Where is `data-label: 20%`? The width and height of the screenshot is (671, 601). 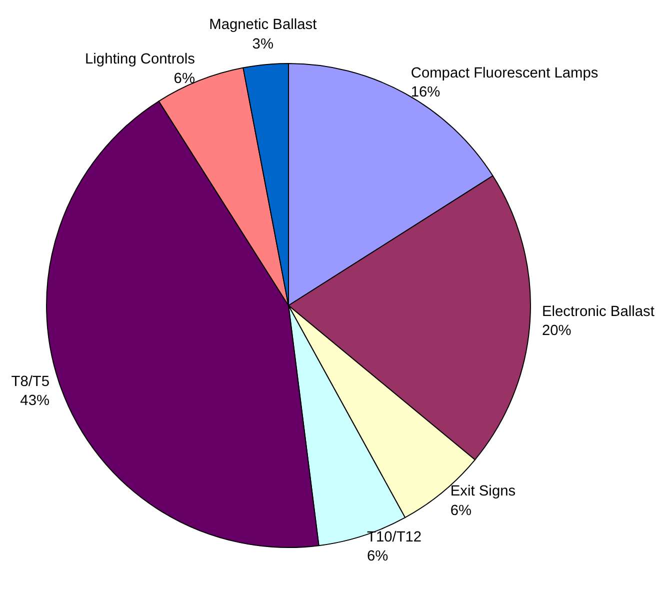 data-label: 20% is located at coordinates (557, 331).